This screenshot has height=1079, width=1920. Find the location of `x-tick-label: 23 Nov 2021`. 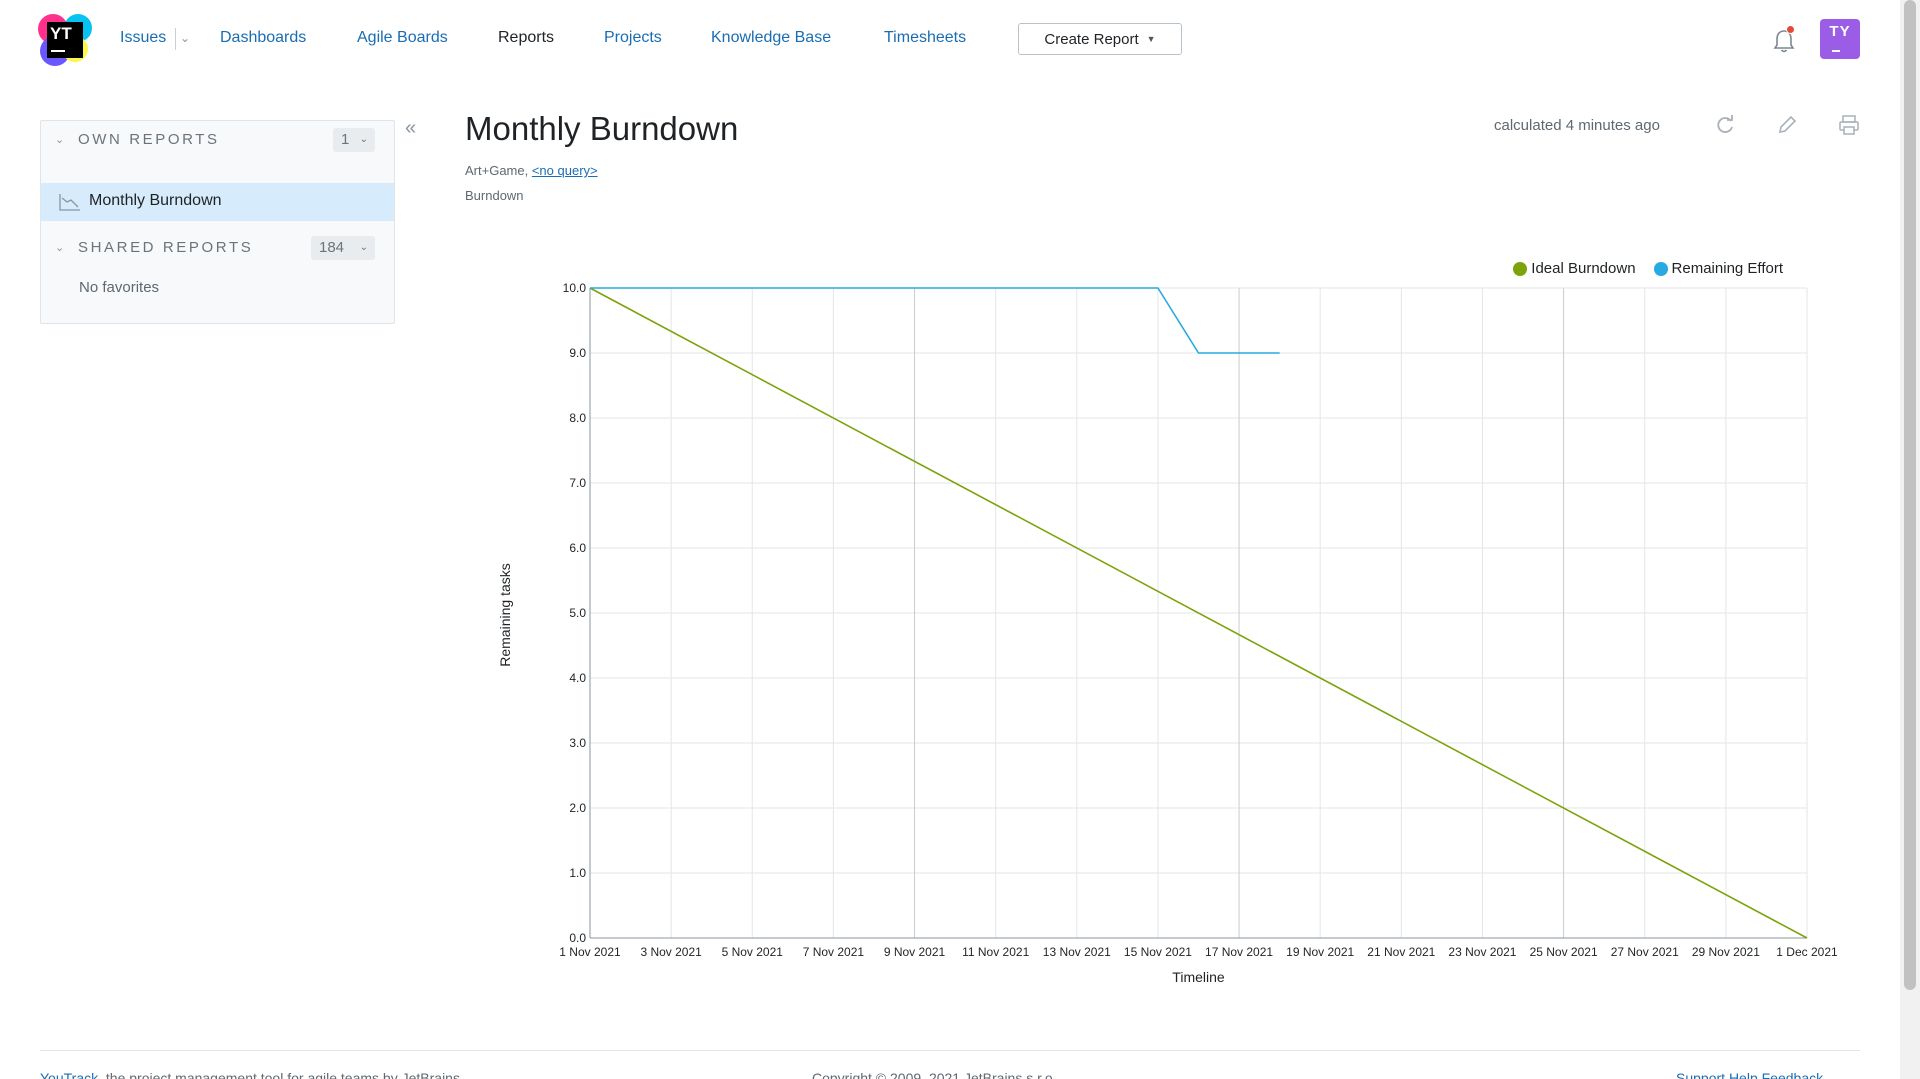

x-tick-label: 23 Nov 2021 is located at coordinates (1482, 952).